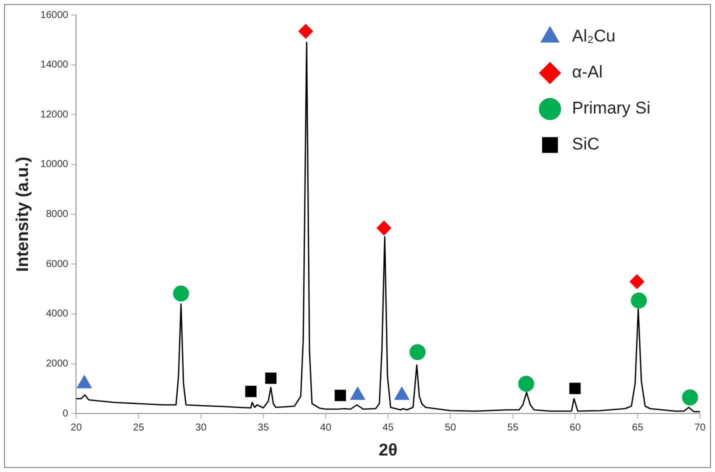 The image size is (715, 472). Describe the element at coordinates (65, 414) in the screenshot. I see `y-tick-label: 0` at that location.